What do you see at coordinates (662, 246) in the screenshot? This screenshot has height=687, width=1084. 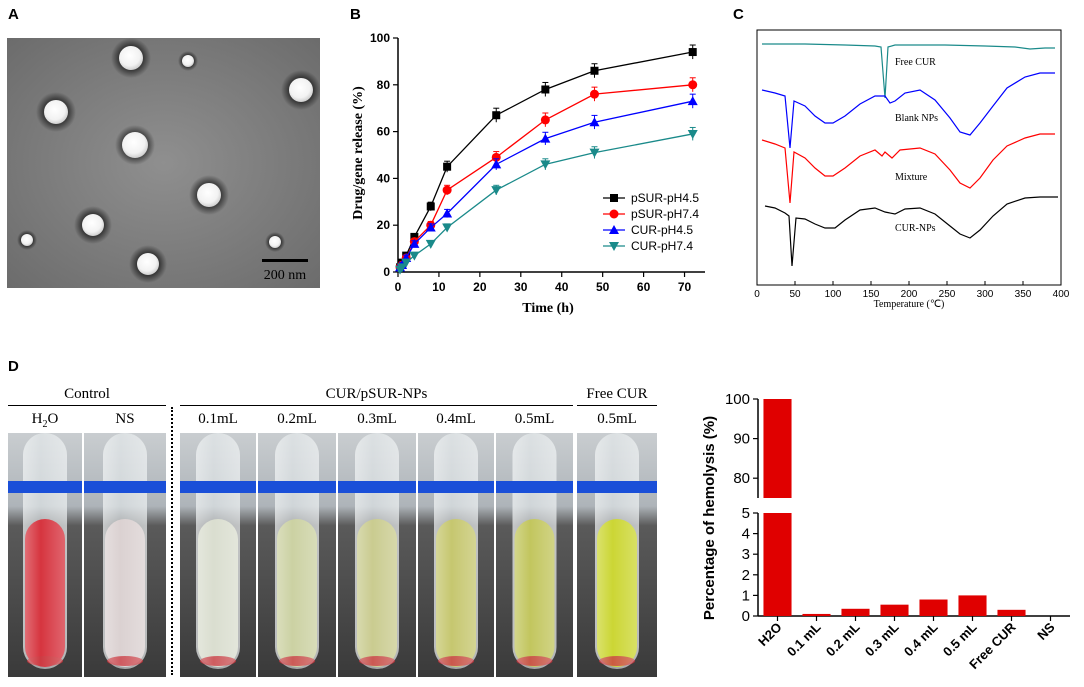 I see `legend-label: CUR-pH7.4` at bounding box center [662, 246].